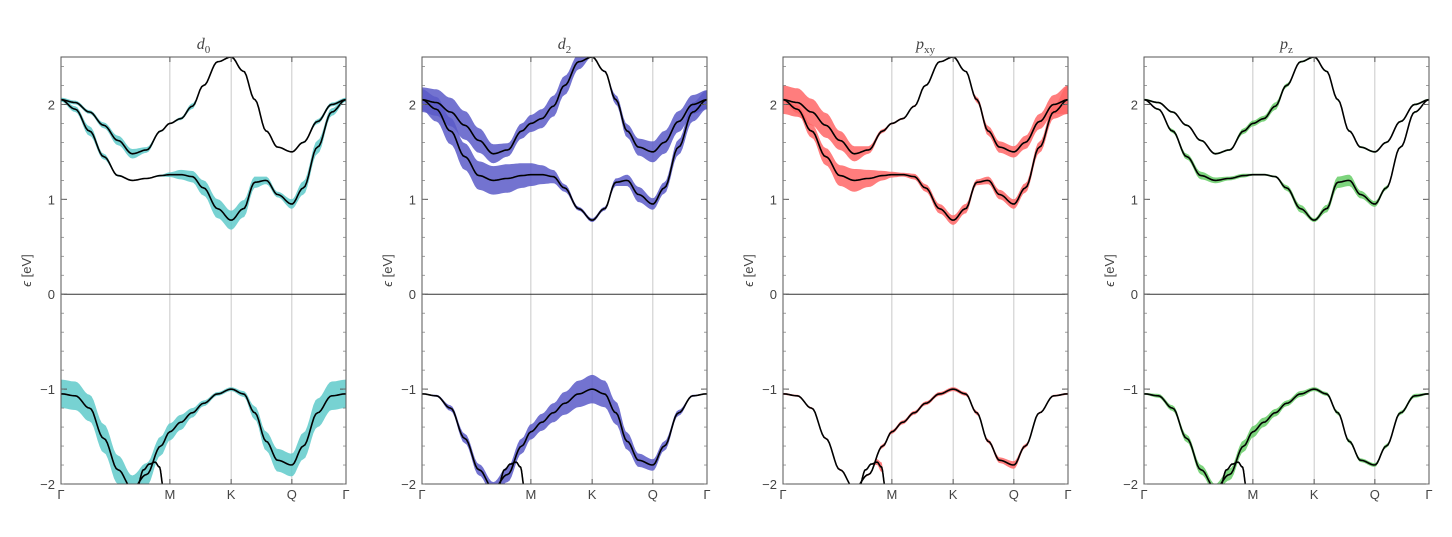  What do you see at coordinates (1290, 50) in the screenshot?
I see `panel-title-subscript: z` at bounding box center [1290, 50].